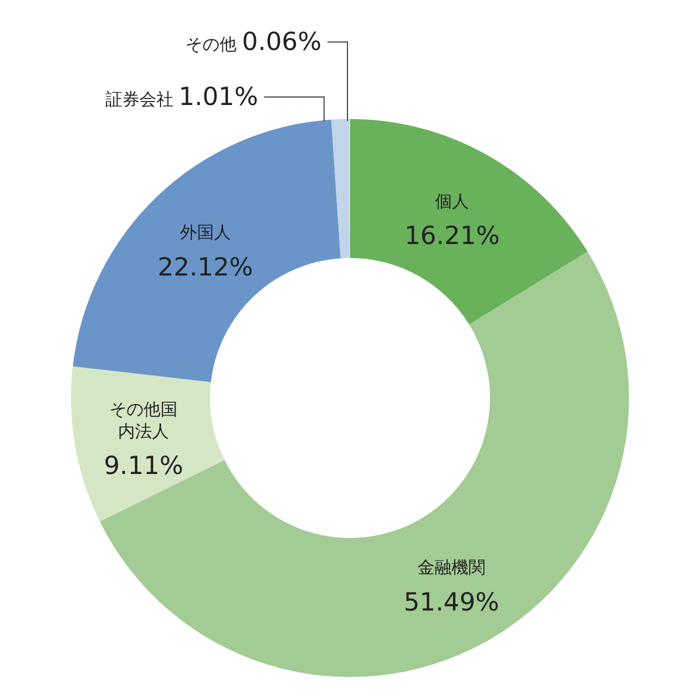 The height and width of the screenshot is (700, 700). I want to click on data-label: 1.01%, so click(218, 96).